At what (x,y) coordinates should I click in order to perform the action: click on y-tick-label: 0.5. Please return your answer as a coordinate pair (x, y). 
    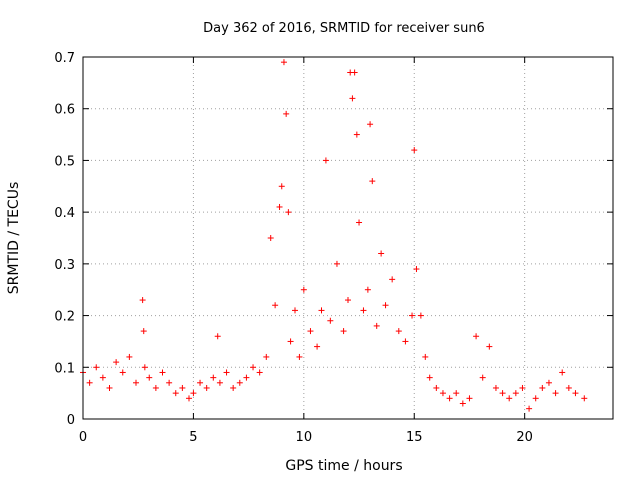
    Looking at the image, I should click on (64, 161).